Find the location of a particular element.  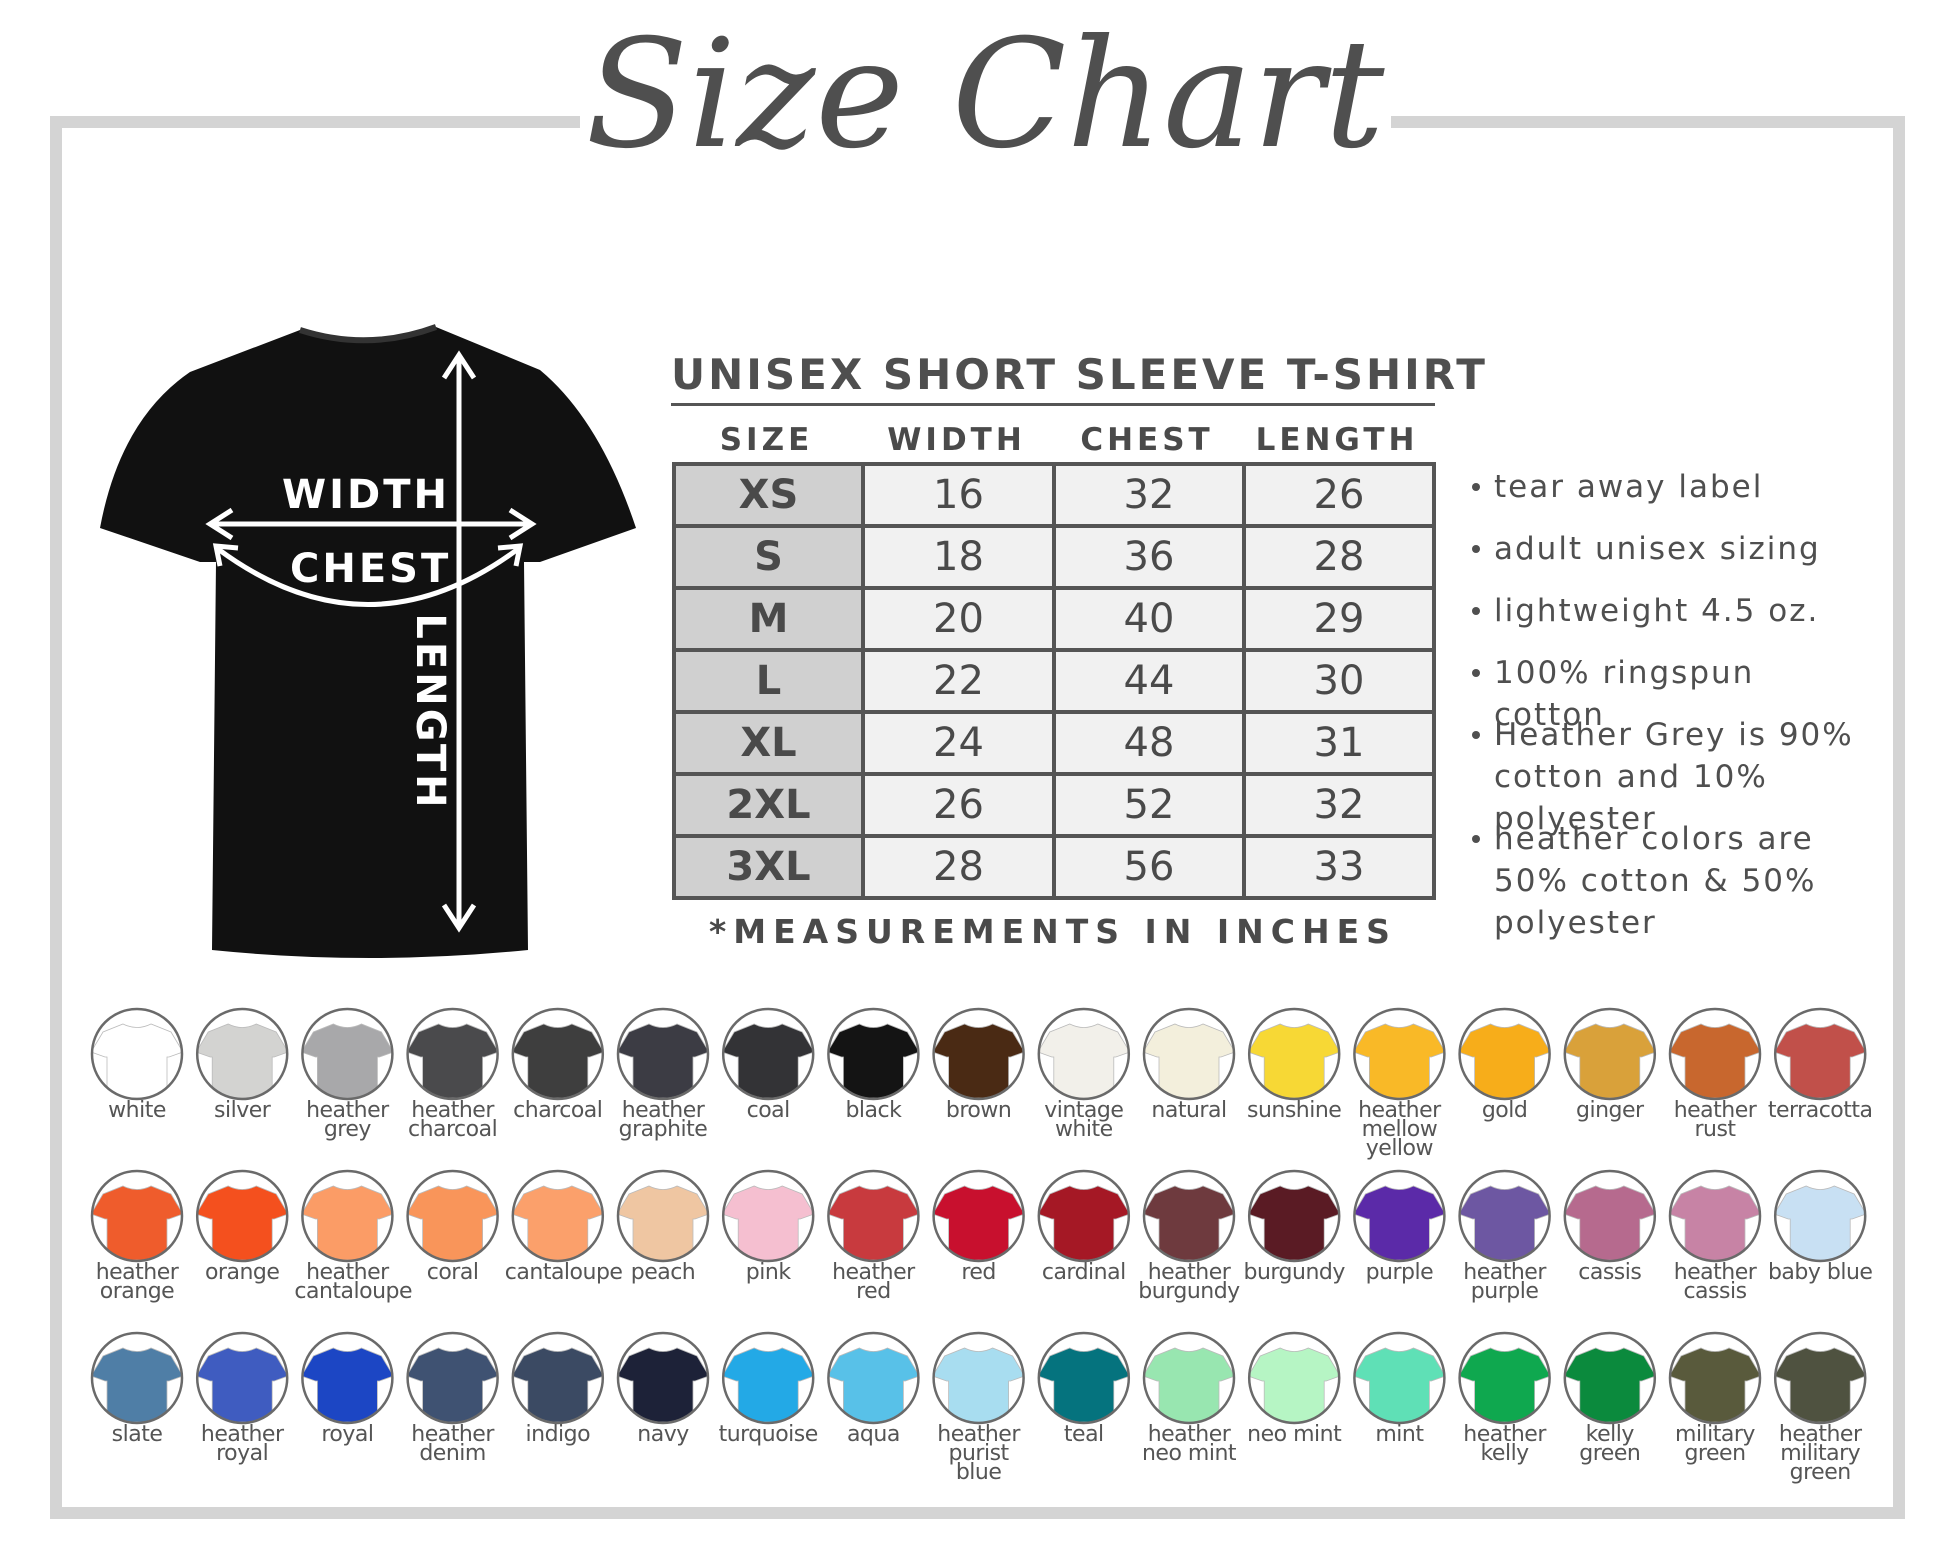

measurement-cell: 22 is located at coordinates (958, 681).